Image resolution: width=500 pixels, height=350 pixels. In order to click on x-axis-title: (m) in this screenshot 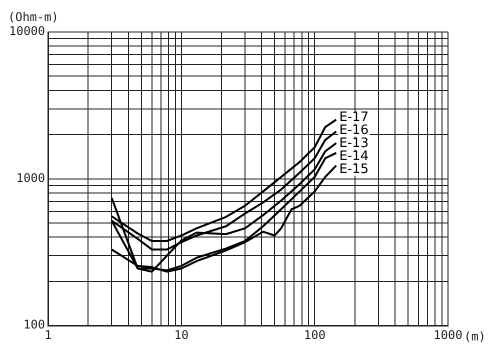, I will do `click(475, 337)`.